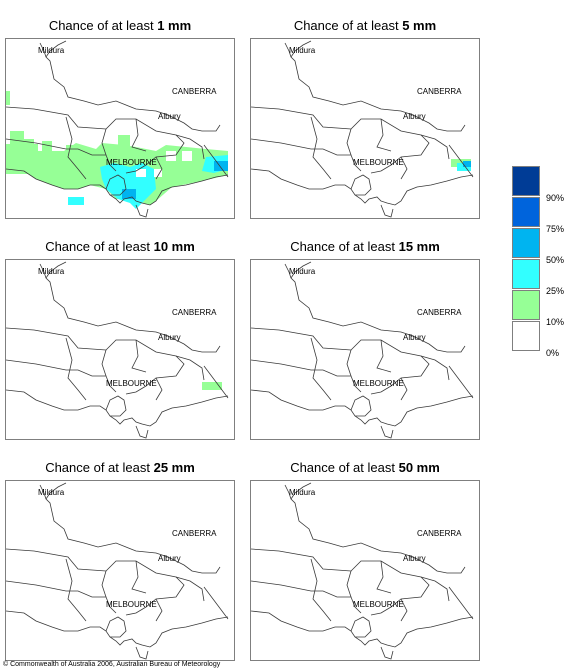 The width and height of the screenshot is (570, 671). Describe the element at coordinates (120, 246) in the screenshot. I see `panel-title: Chance of at least 10 mm` at that location.